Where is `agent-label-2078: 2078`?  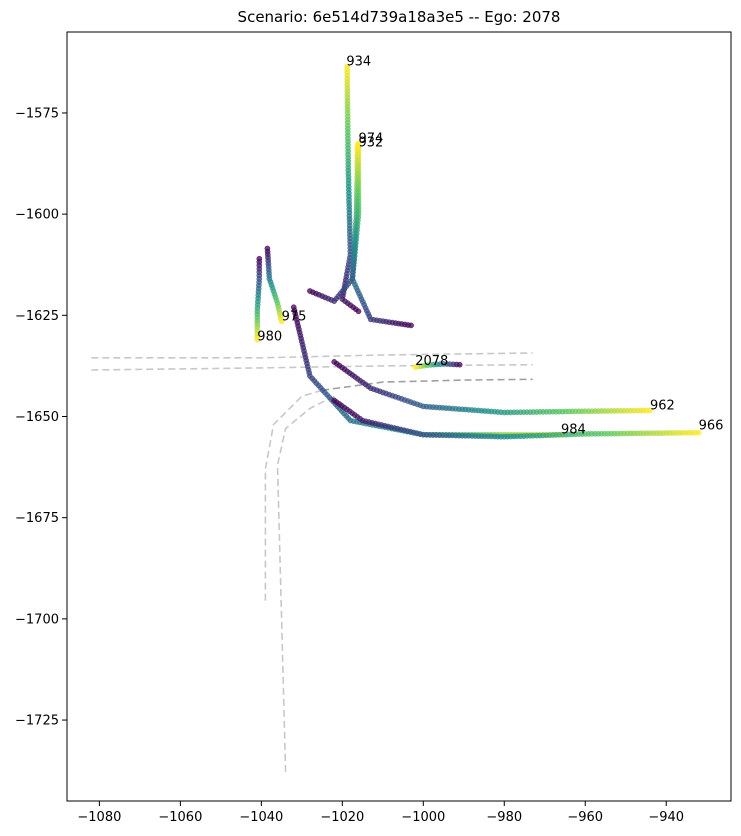
agent-label-2078: 2078 is located at coordinates (431, 361).